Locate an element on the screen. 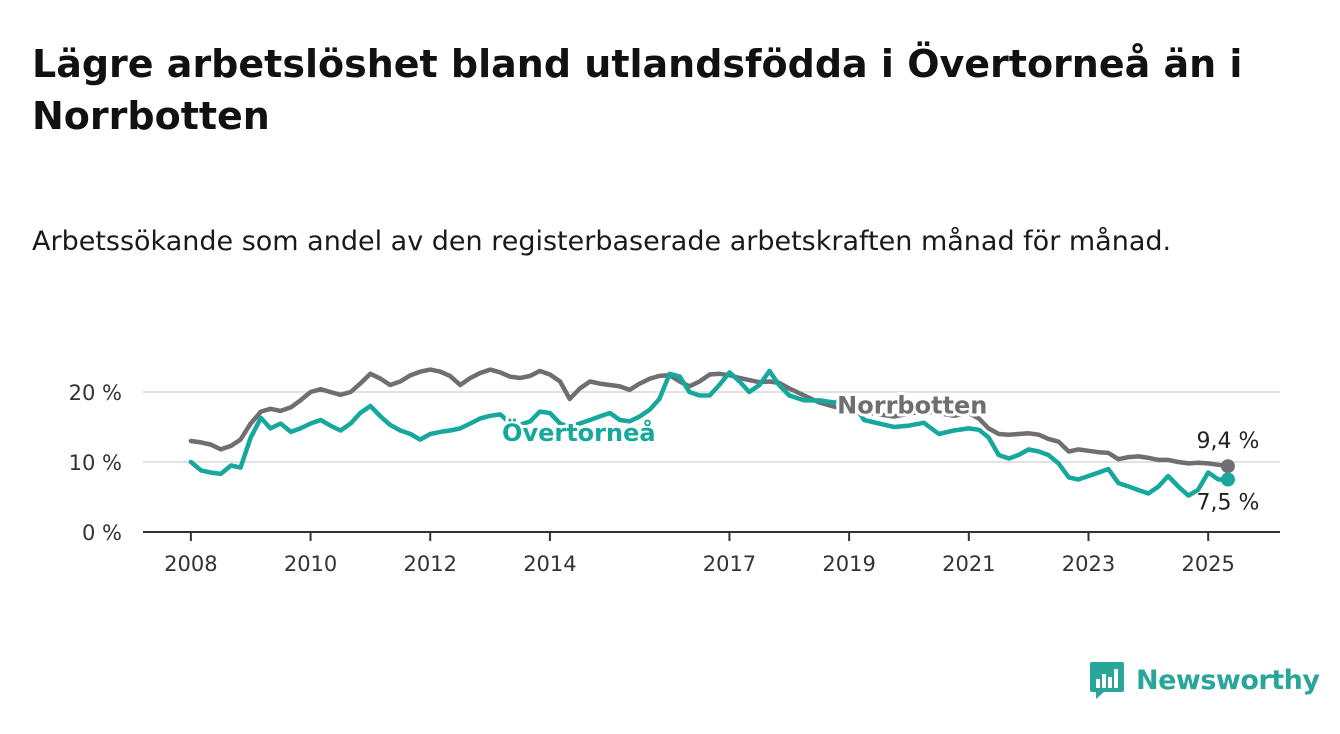 Image resolution: width=1340 pixels, height=734 pixels. overtornea-end-value-label: 7,5 % is located at coordinates (1227, 503).